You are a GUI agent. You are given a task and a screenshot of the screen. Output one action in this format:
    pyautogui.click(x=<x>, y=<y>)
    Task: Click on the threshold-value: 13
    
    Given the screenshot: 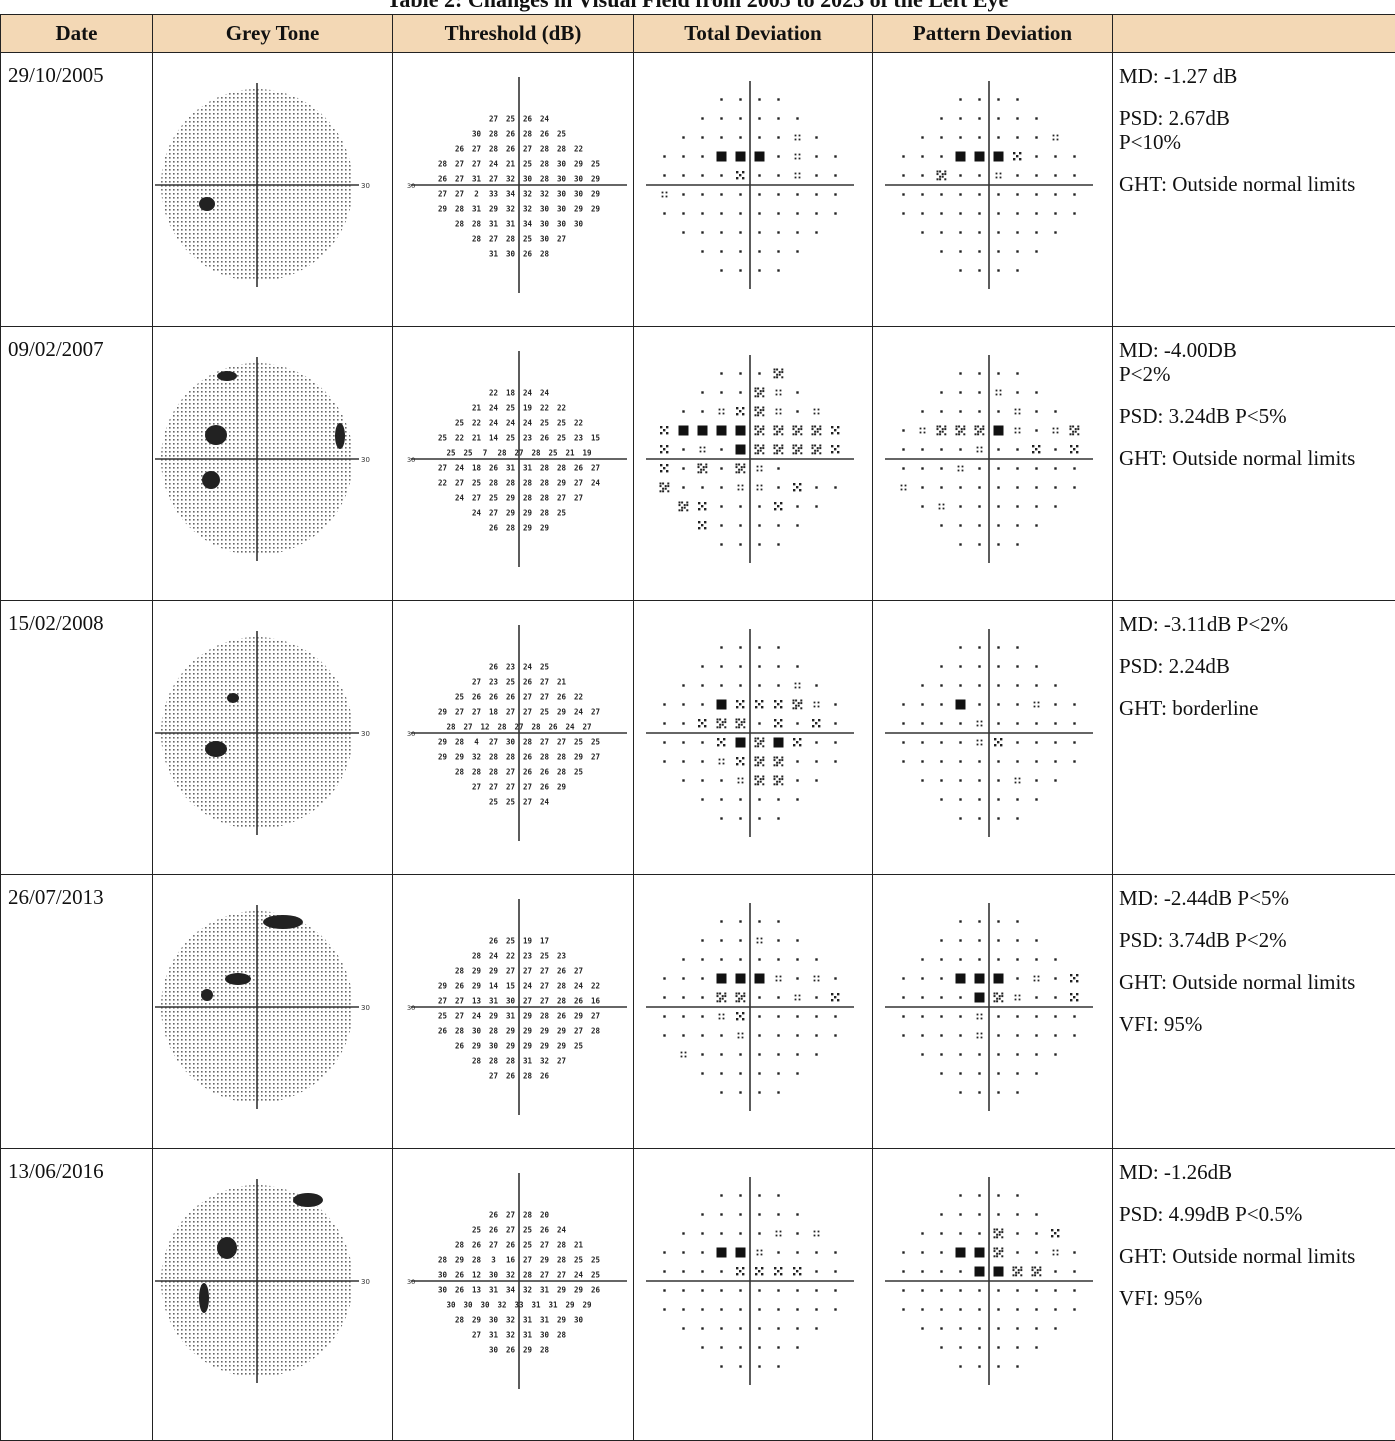 What is the action you would take?
    pyautogui.click(x=477, y=1290)
    